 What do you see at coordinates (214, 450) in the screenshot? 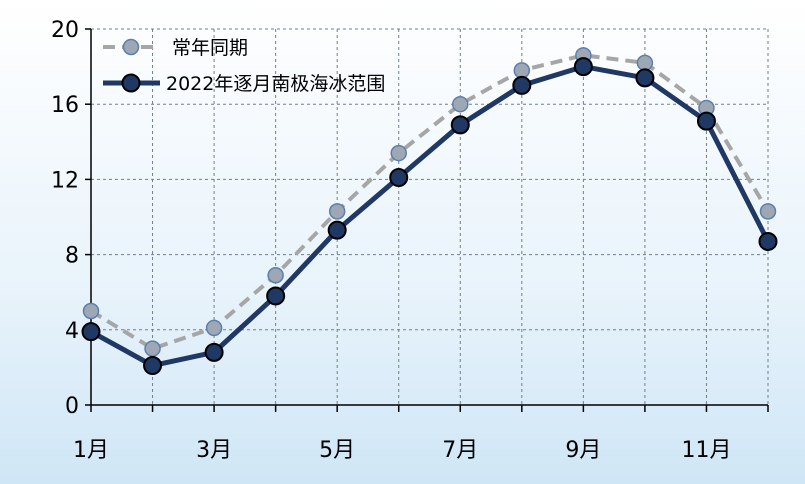
I see `x-tick-label: 3月` at bounding box center [214, 450].